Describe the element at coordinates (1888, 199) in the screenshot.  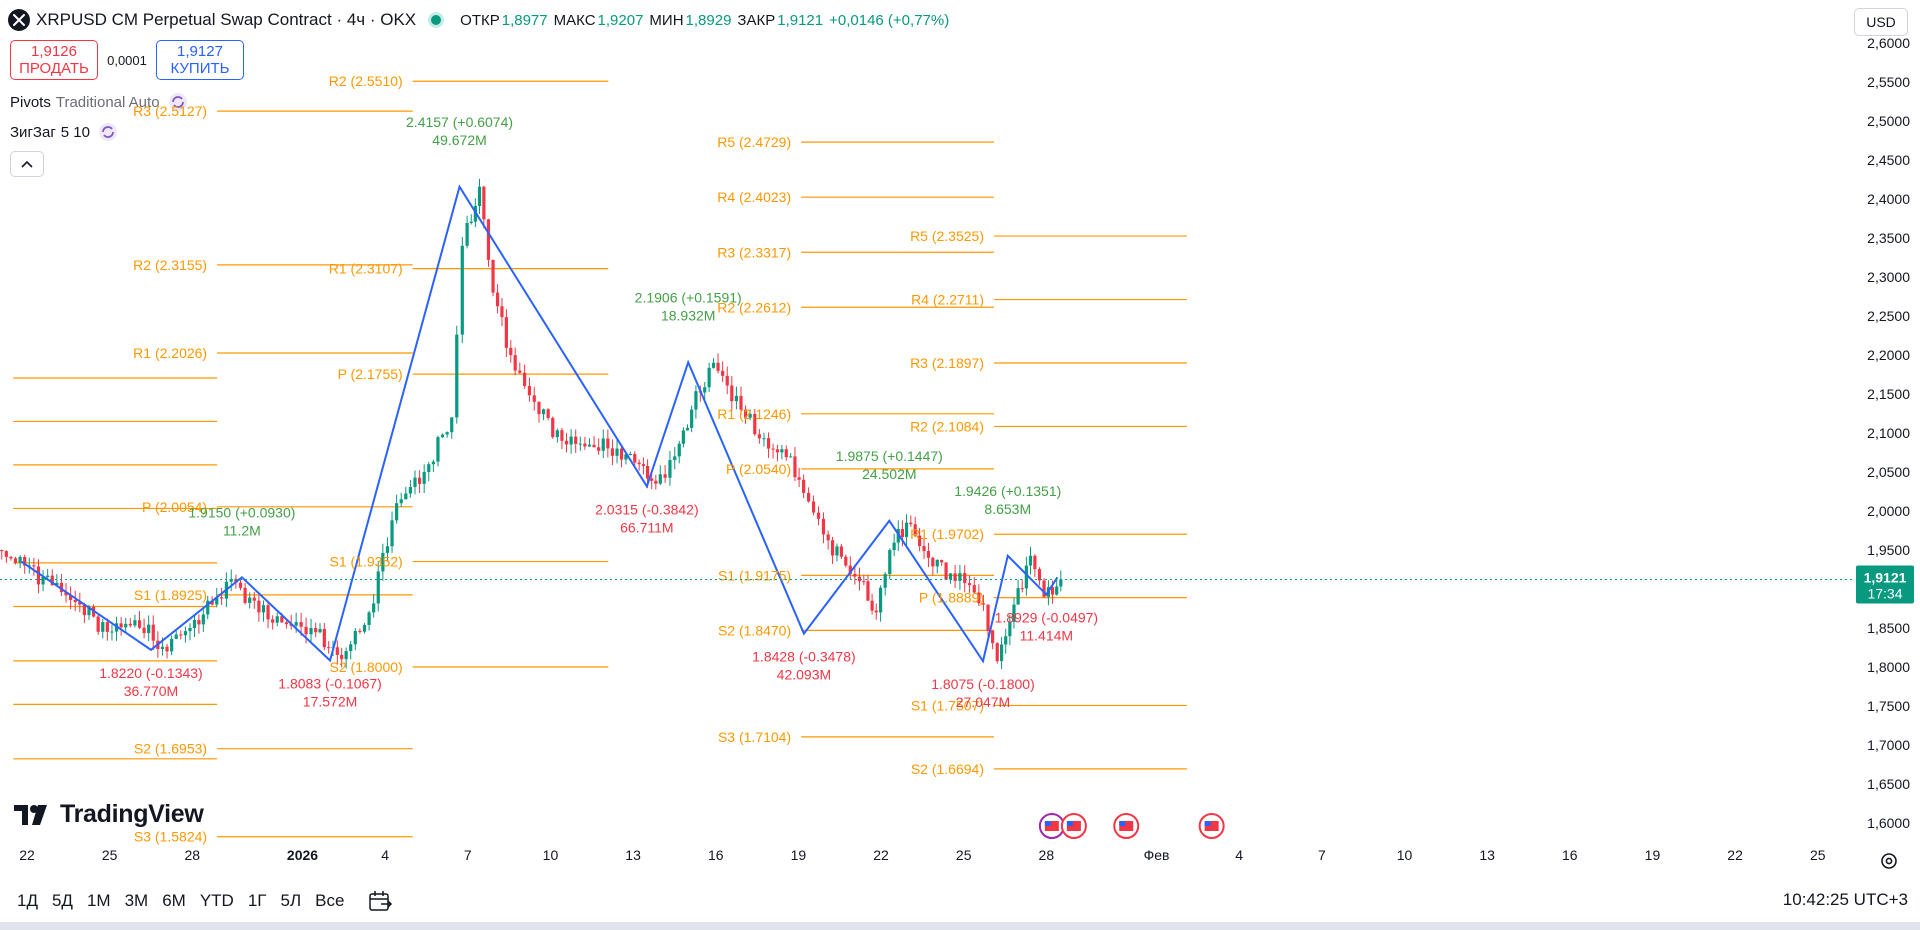
I see `y-tick-label: 2,4000` at that location.